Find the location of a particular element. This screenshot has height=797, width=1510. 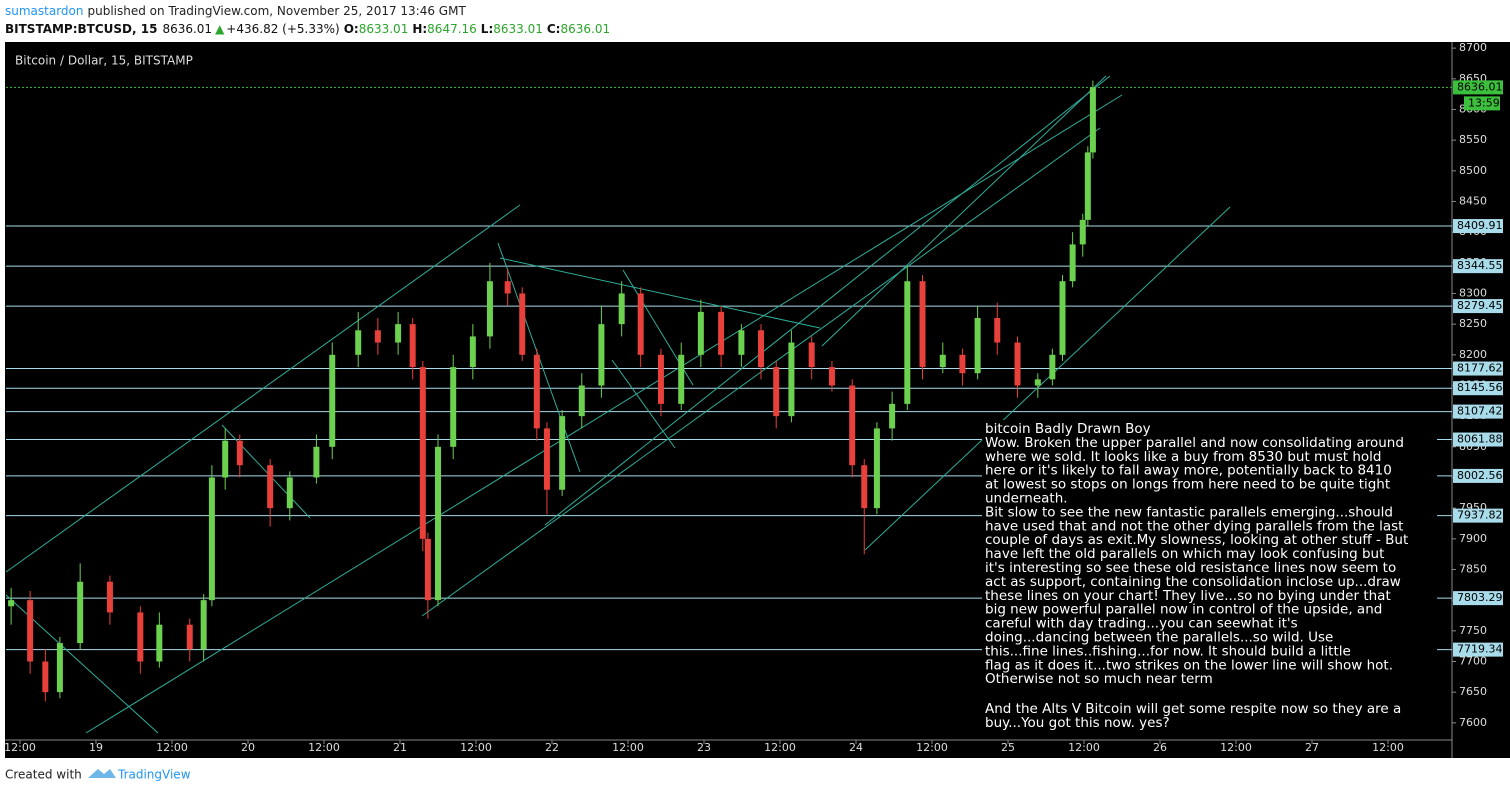

footer-brand: TradingView is located at coordinates (154, 775).